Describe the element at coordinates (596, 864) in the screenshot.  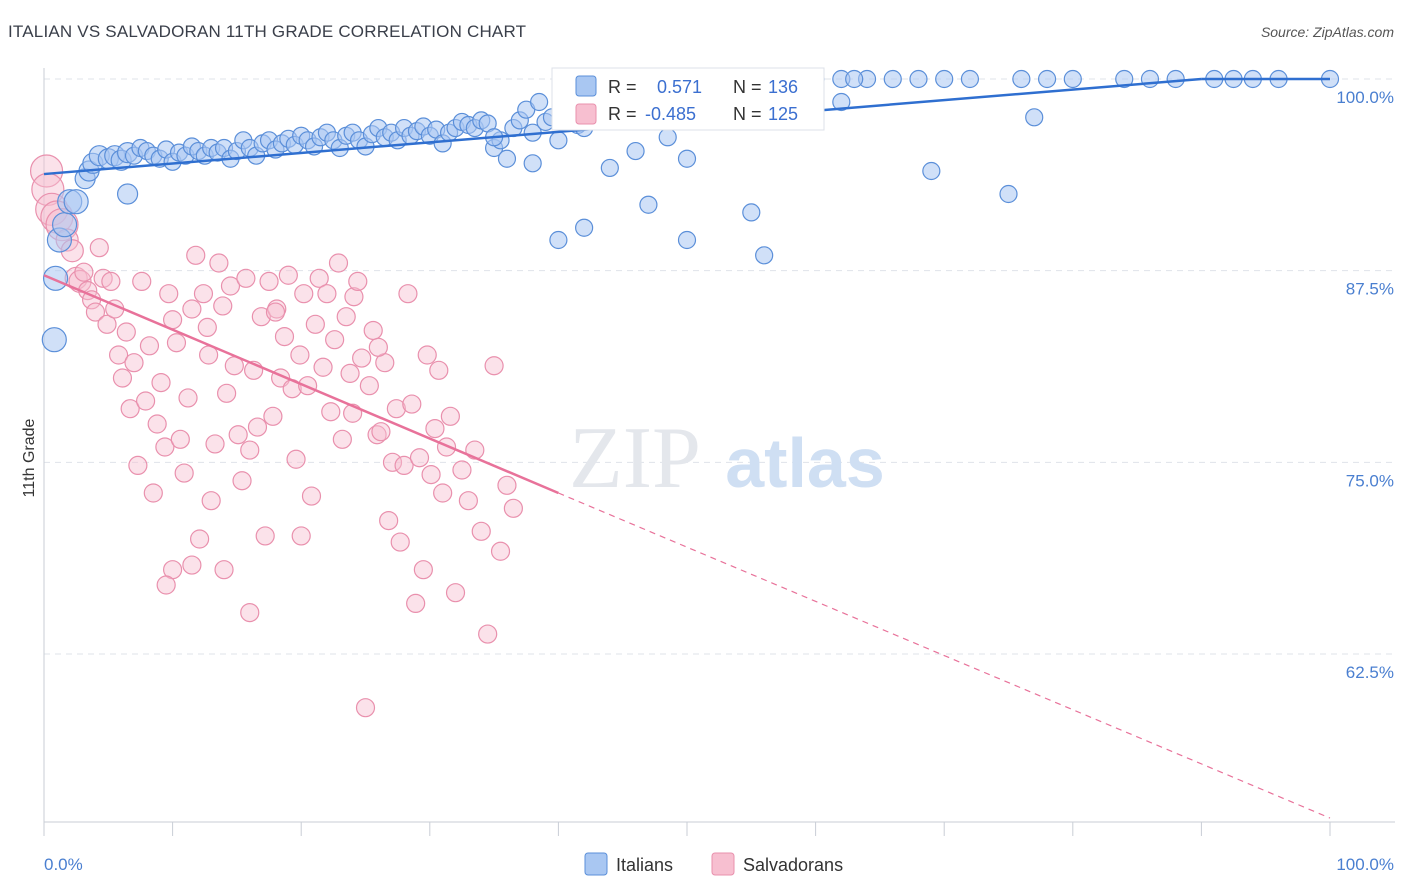
I see `legend-swatch-italians` at that location.